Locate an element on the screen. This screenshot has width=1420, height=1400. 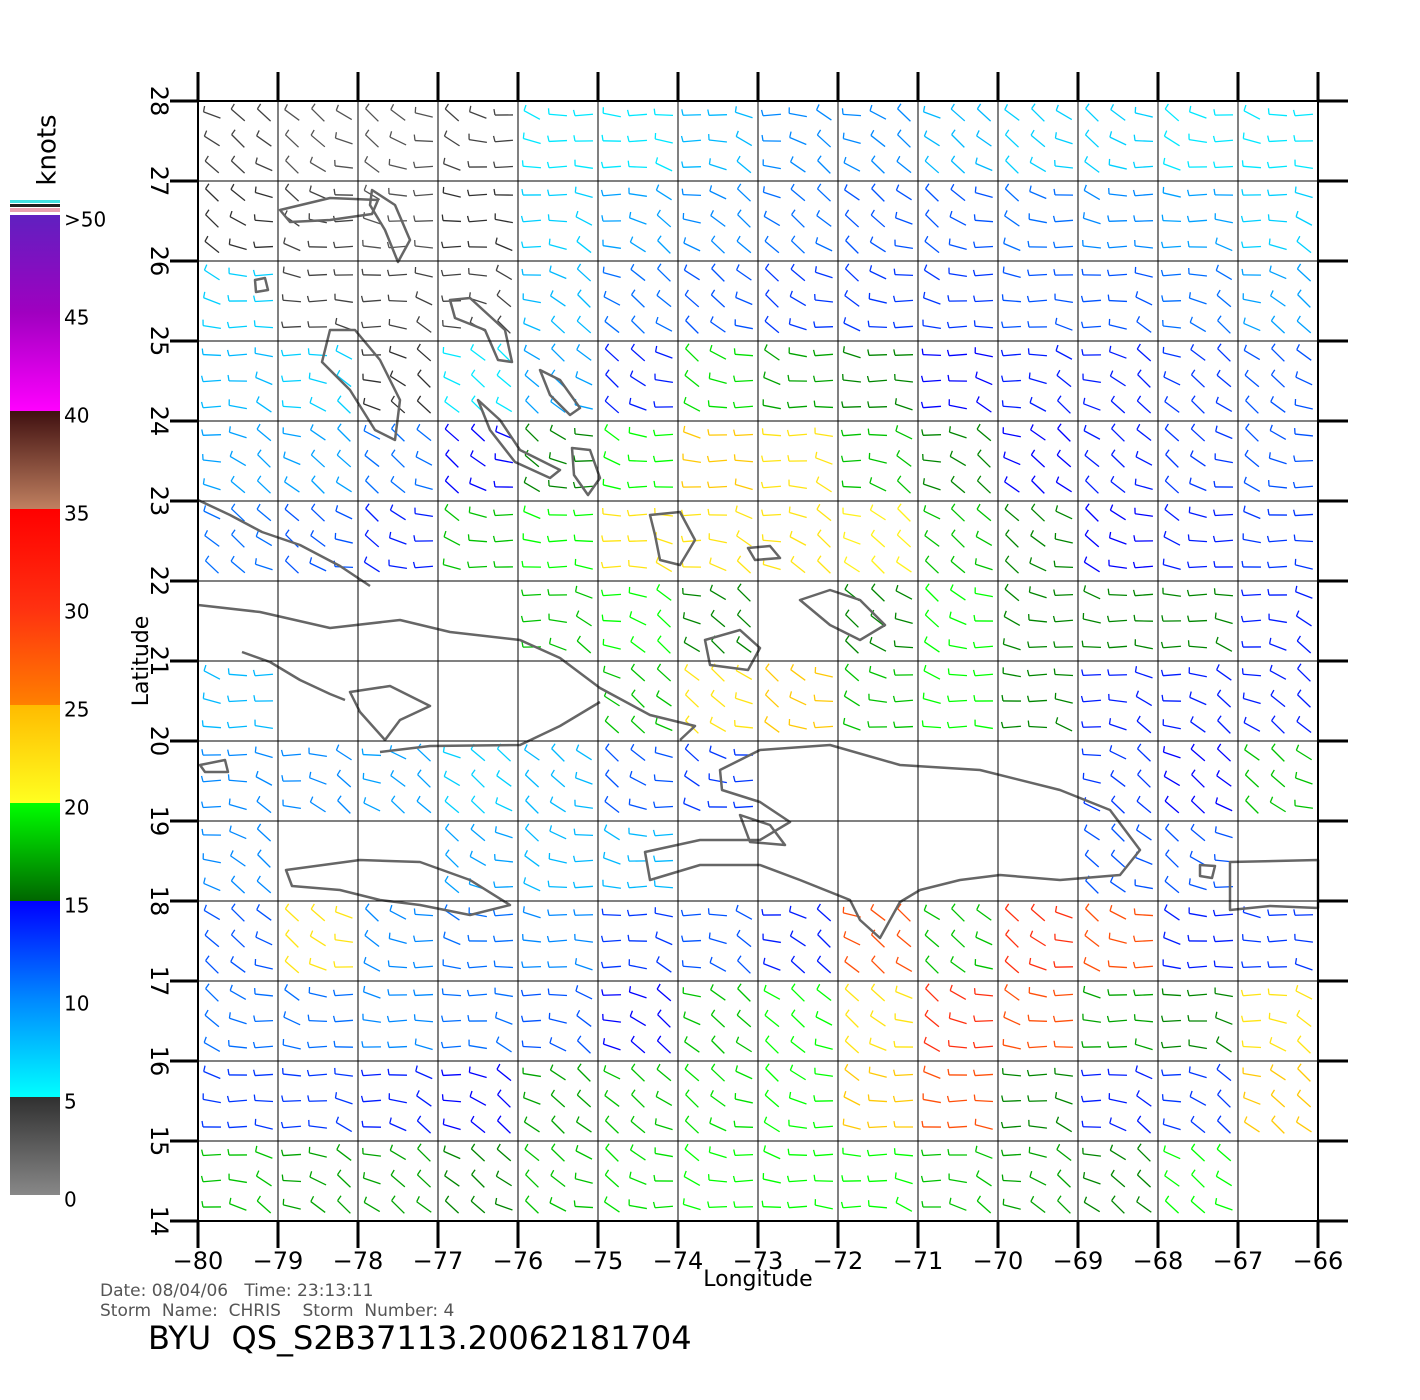
y-tick-label: 15 is located at coordinates (159, 1141).